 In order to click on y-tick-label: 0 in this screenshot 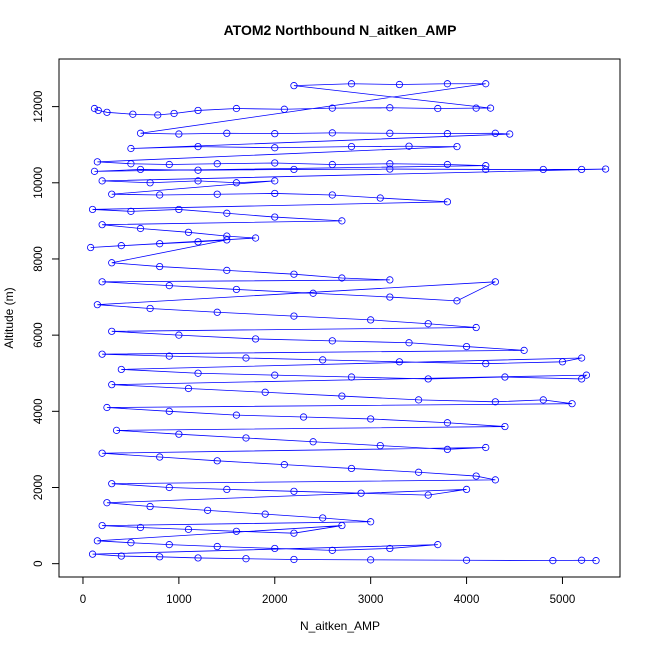, I will do `click(39, 563)`.